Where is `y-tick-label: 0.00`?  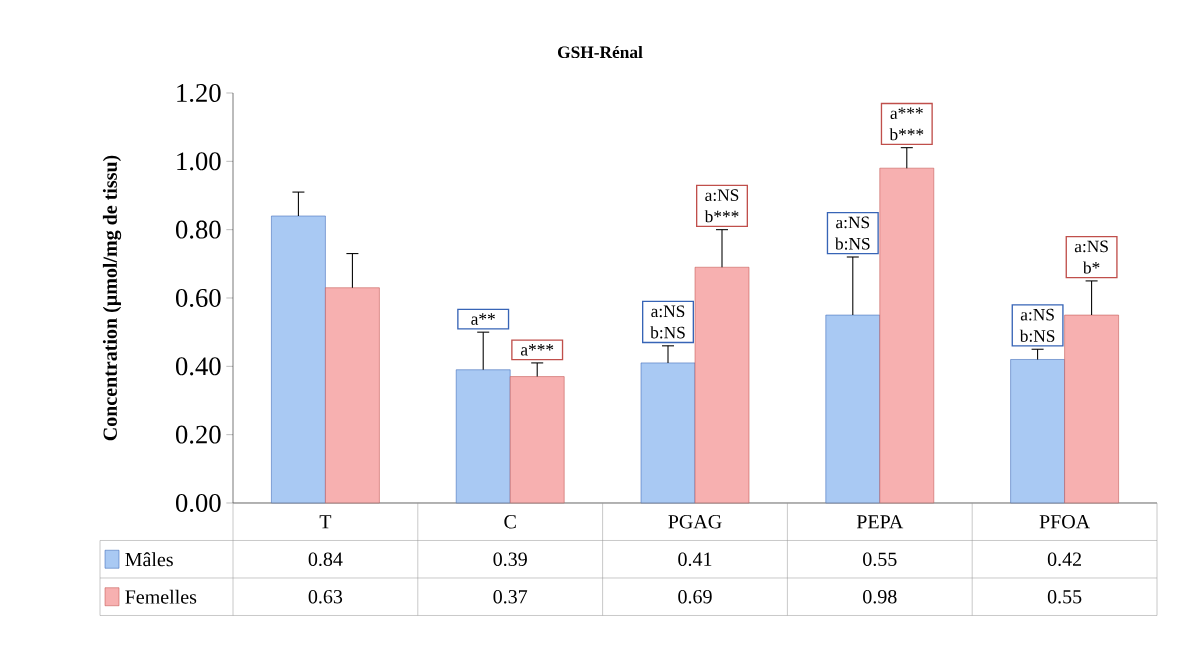
y-tick-label: 0.00 is located at coordinates (198, 503).